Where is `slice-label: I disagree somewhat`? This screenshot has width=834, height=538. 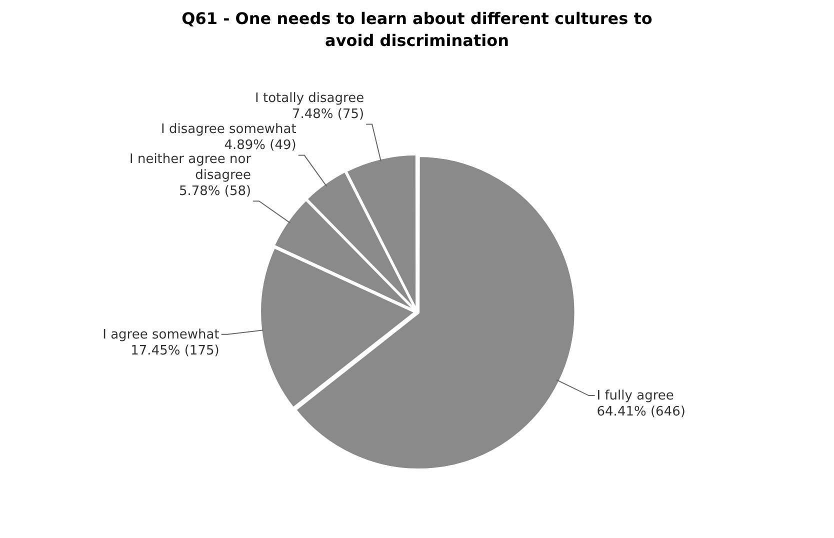
slice-label: I disagree somewhat is located at coordinates (228, 130).